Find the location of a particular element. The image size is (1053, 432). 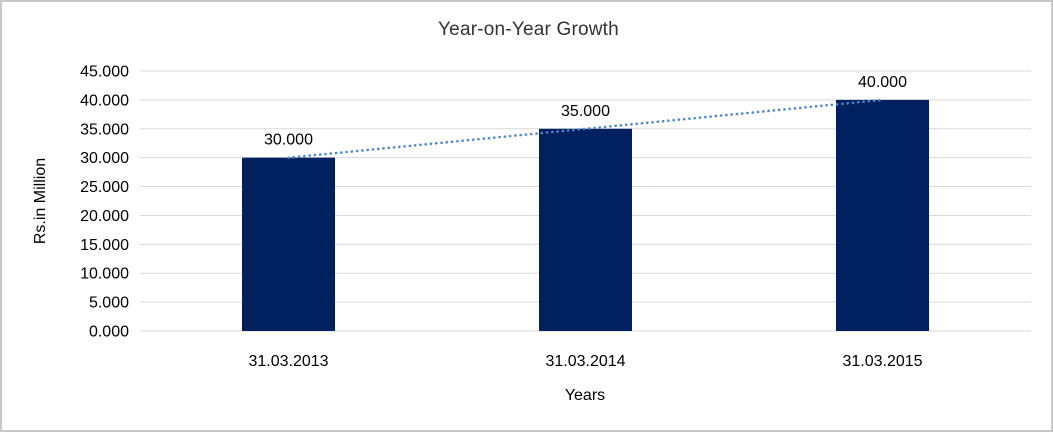

y-axis-tick-label: 45.000 is located at coordinates (104, 72).